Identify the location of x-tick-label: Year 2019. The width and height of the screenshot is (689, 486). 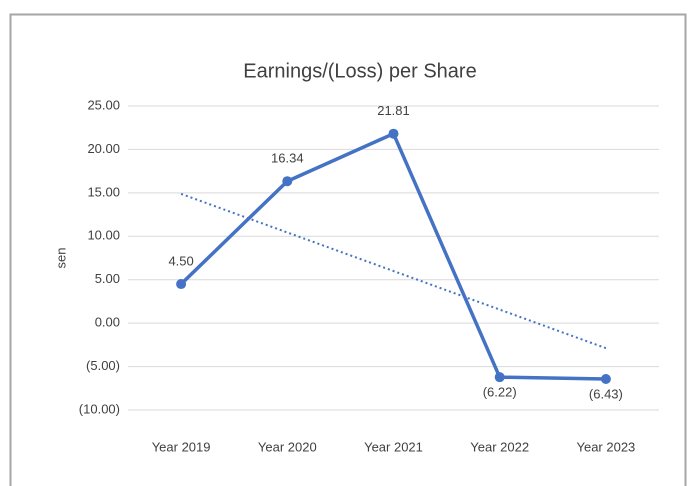
(181, 446).